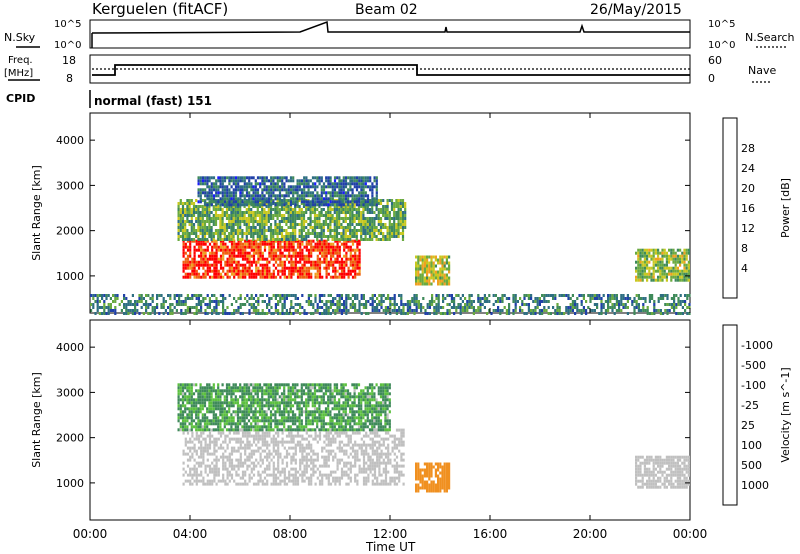 The width and height of the screenshot is (800, 554). I want to click on region-mid-band, so click(292, 220).